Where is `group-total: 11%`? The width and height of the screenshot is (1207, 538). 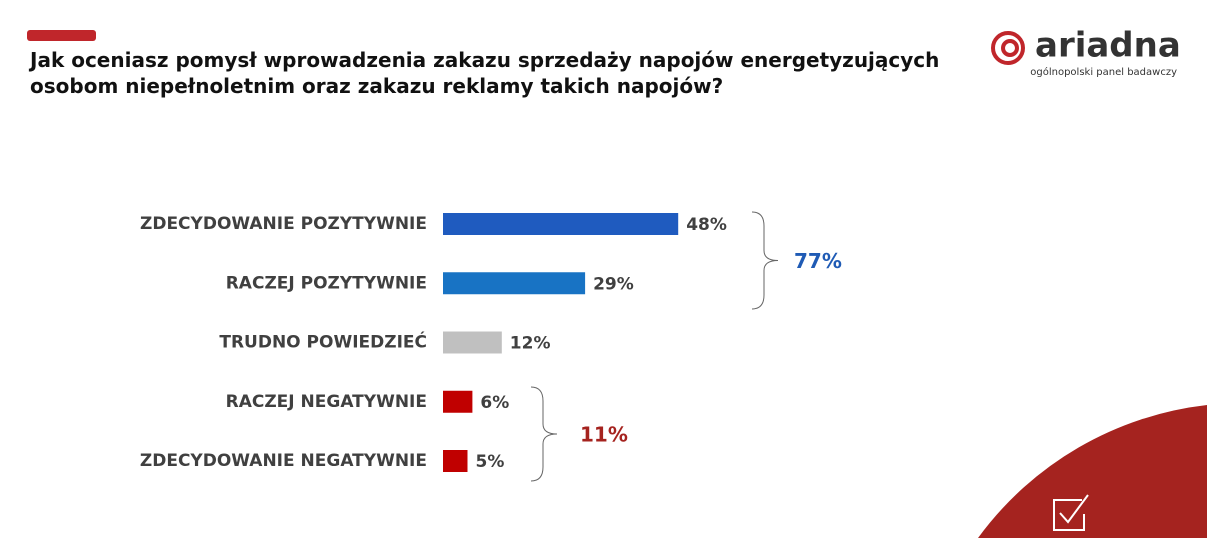 group-total: 11% is located at coordinates (604, 435).